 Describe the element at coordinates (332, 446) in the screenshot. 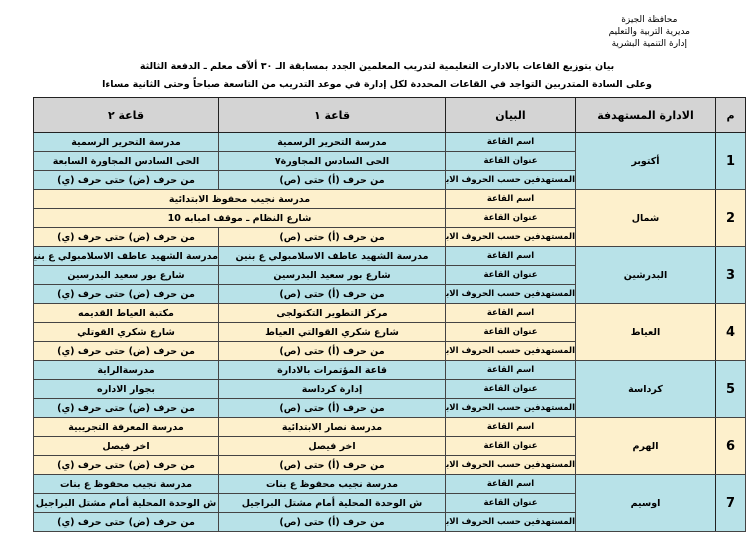

I see `hall1-cell: اخر فيصل` at that location.